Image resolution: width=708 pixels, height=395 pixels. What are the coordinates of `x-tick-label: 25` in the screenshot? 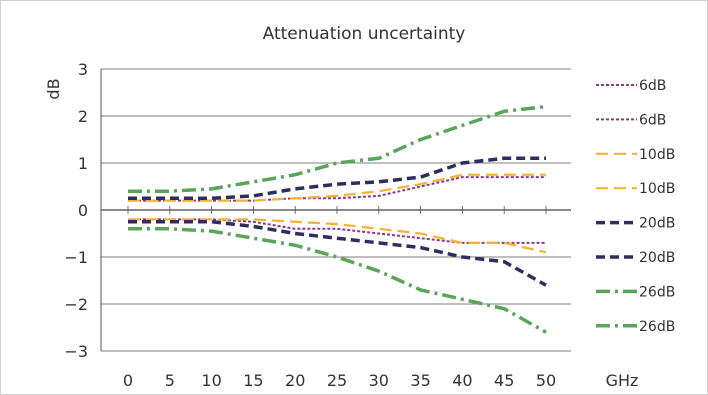 It's located at (337, 380).